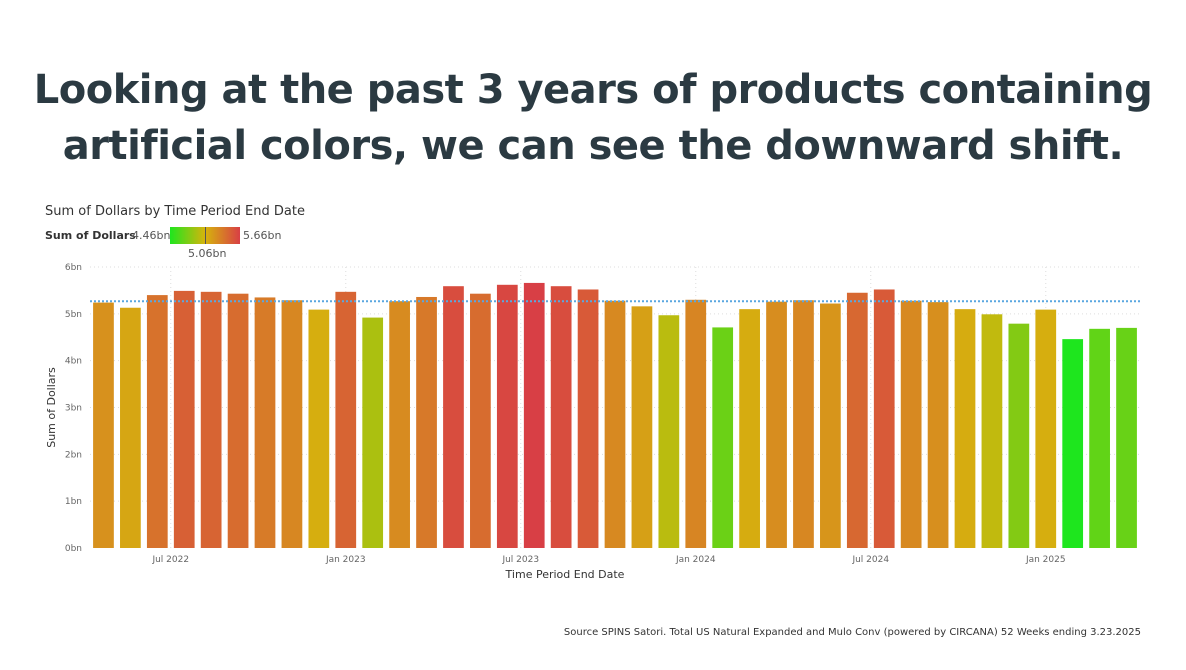 This screenshot has width=1186, height=670. Describe the element at coordinates (205, 235) in the screenshot. I see `legend-mid-marker` at that location.